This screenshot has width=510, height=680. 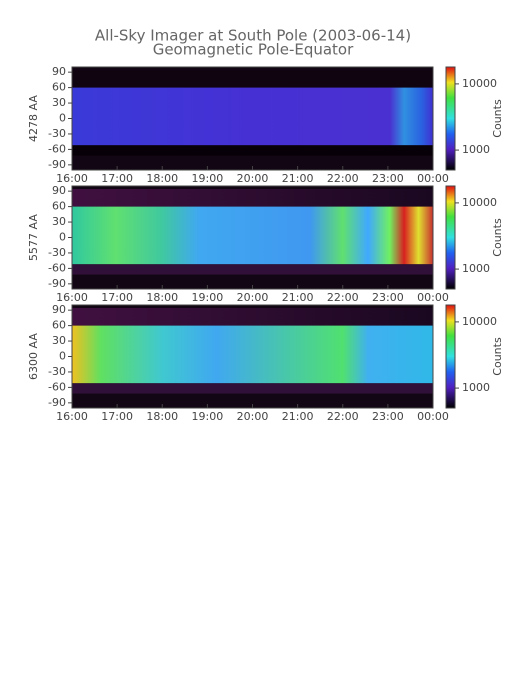 I want to click on y-axis-label: 4278 AA, so click(x=33, y=118).